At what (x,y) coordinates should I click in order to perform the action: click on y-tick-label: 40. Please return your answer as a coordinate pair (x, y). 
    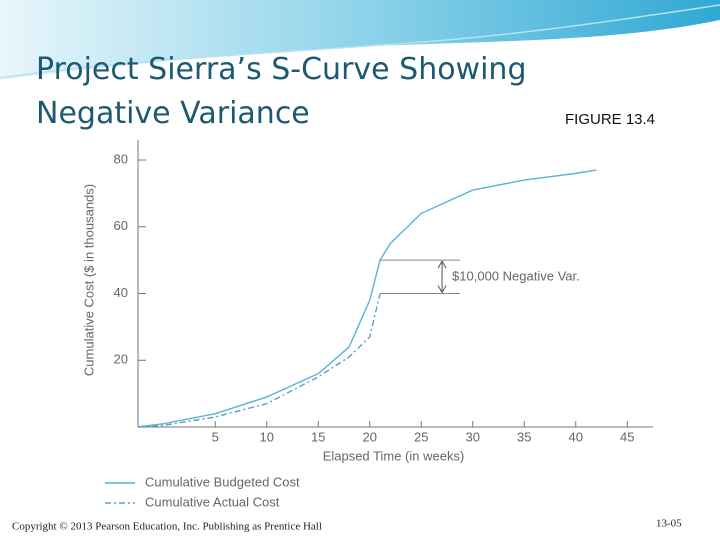
    Looking at the image, I should click on (121, 292).